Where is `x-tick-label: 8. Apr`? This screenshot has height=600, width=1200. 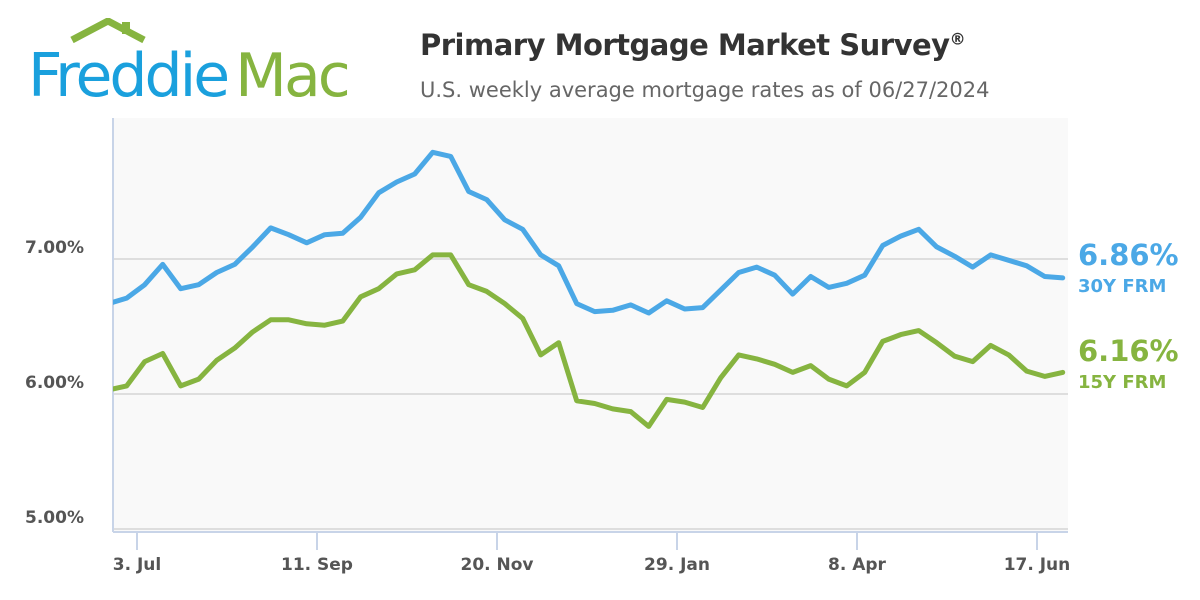
x-tick-label: 8. Apr is located at coordinates (857, 565).